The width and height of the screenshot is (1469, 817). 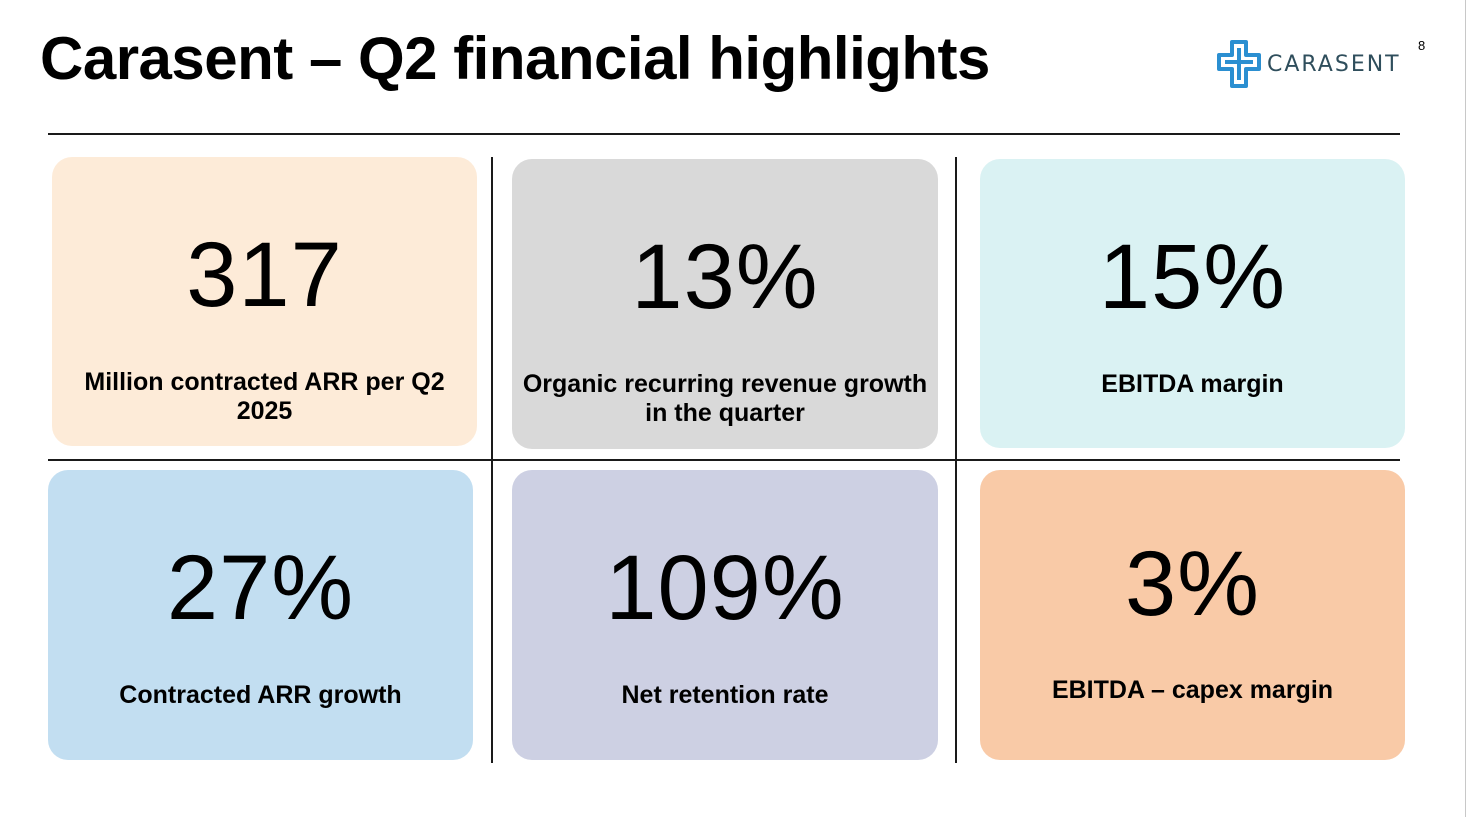 I want to click on carasent-cross-logo-icon, so click(x=1239, y=64).